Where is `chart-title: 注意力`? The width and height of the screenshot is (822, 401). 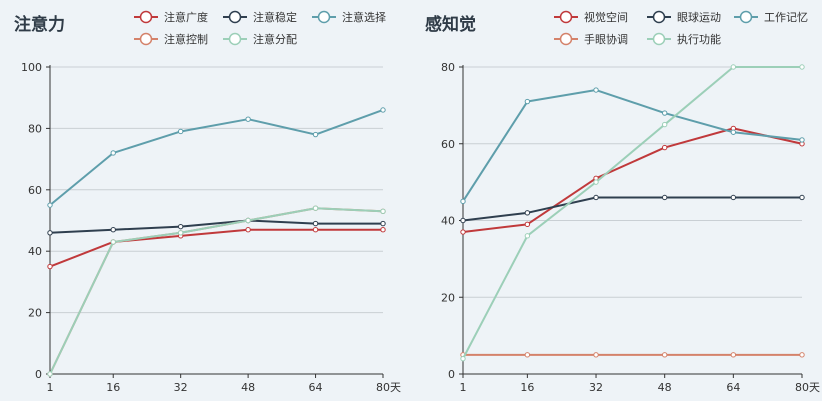 chart-title: 注意力 is located at coordinates (39, 25).